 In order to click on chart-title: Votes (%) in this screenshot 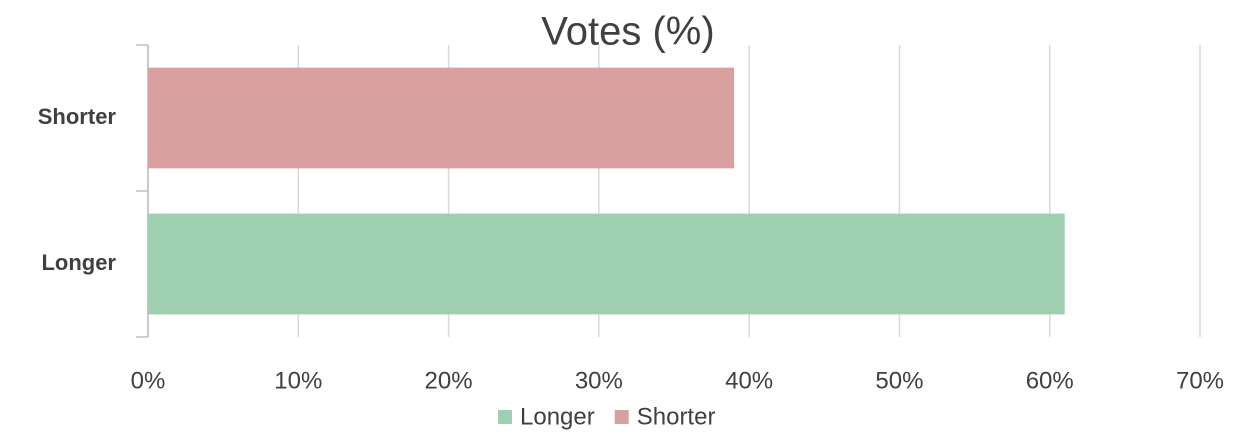, I will do `click(627, 32)`.